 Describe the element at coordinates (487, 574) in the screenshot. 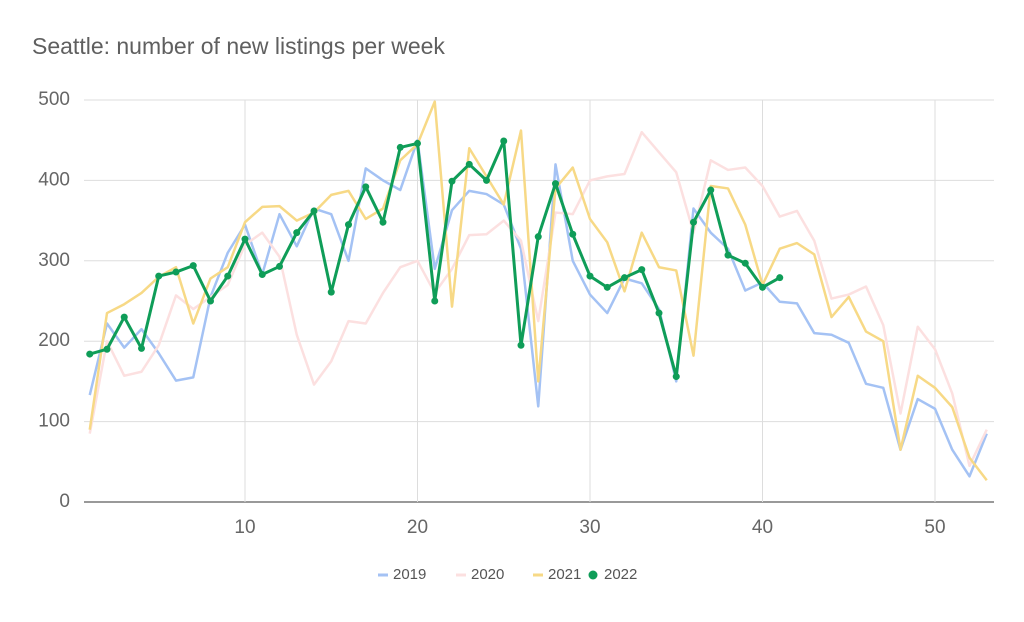

I see `legend-label: 2020` at that location.